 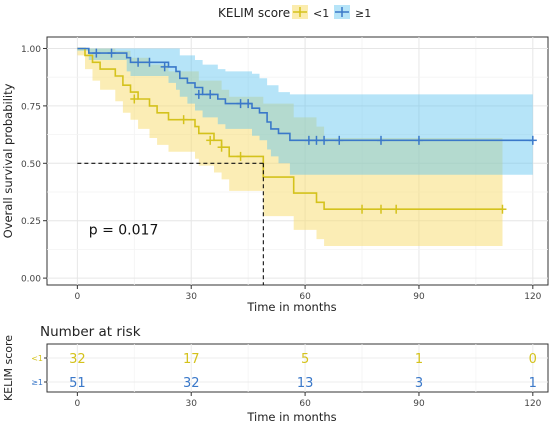 What do you see at coordinates (342, 12) in the screenshot?
I see `legend-key-high` at bounding box center [342, 12].